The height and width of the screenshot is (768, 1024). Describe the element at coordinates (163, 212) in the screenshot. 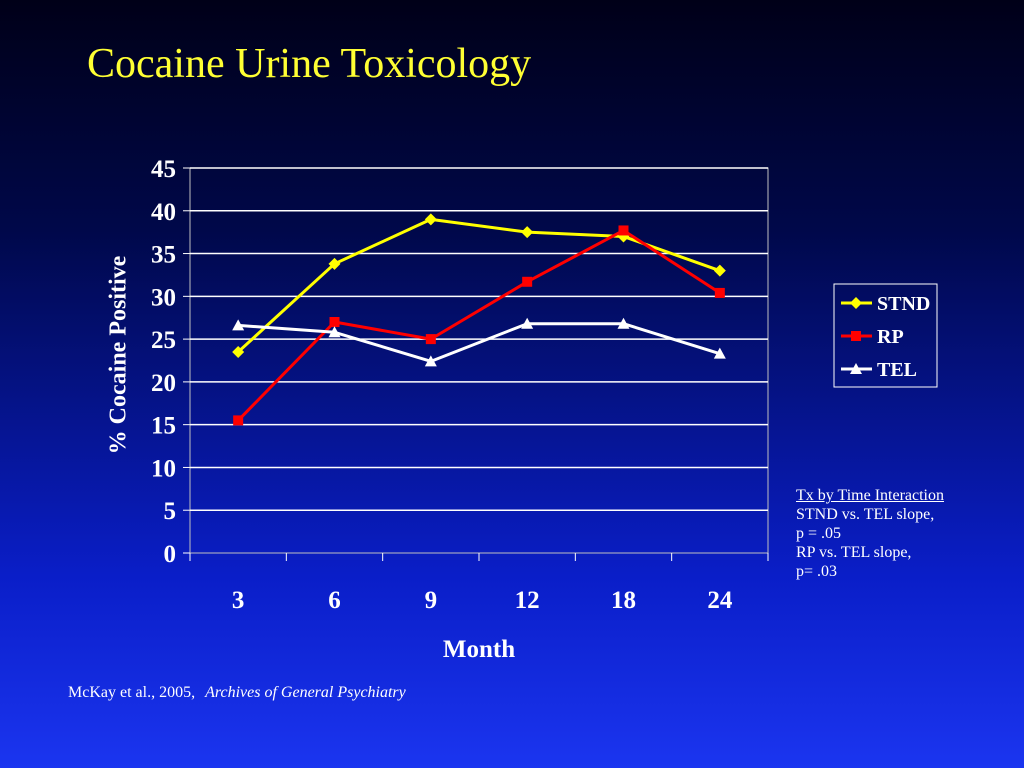

I see `y-tick-label: 40` at that location.